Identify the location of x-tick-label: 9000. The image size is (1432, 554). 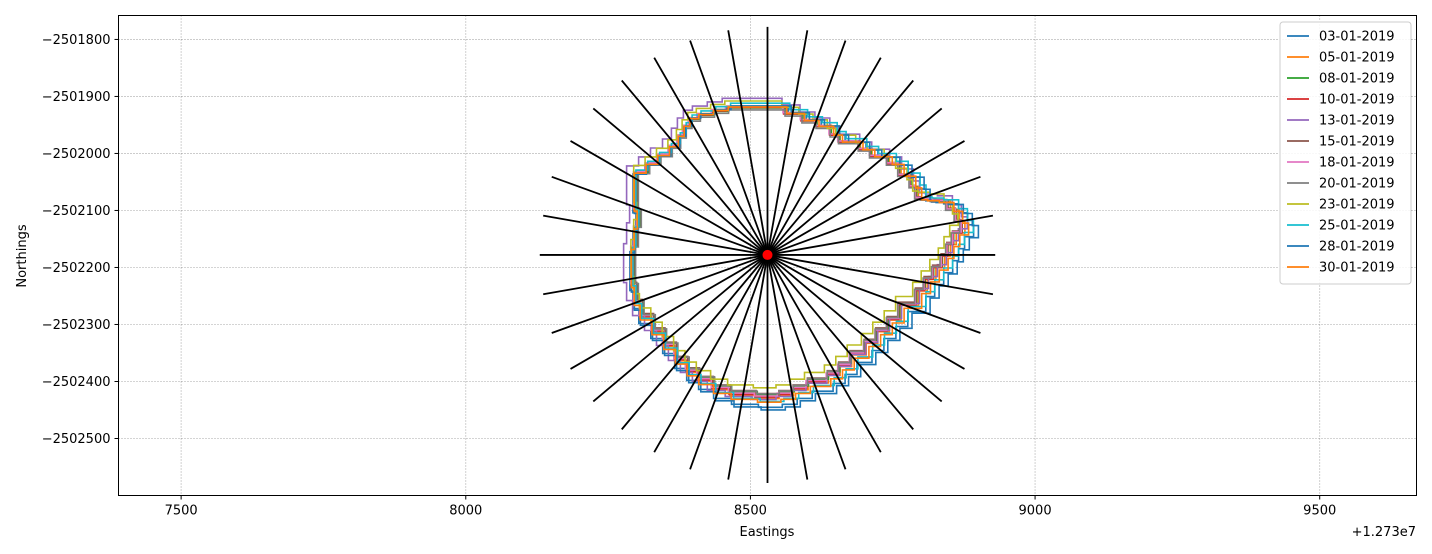
(1035, 511).